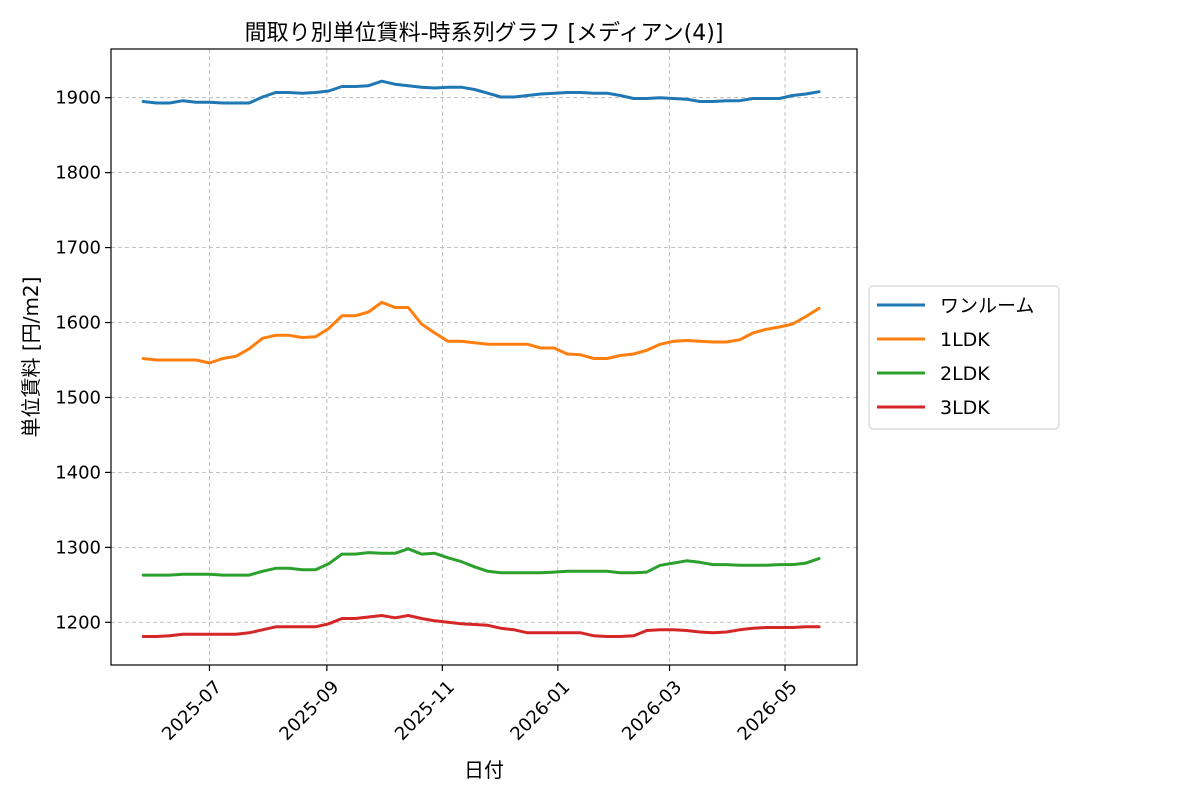  I want to click on x-tick-label: 2026-05, so click(768, 711).